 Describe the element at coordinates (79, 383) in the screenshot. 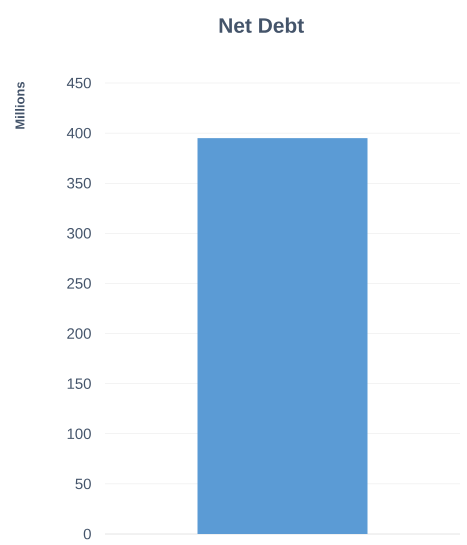

I see `y-tick-label: 150` at that location.